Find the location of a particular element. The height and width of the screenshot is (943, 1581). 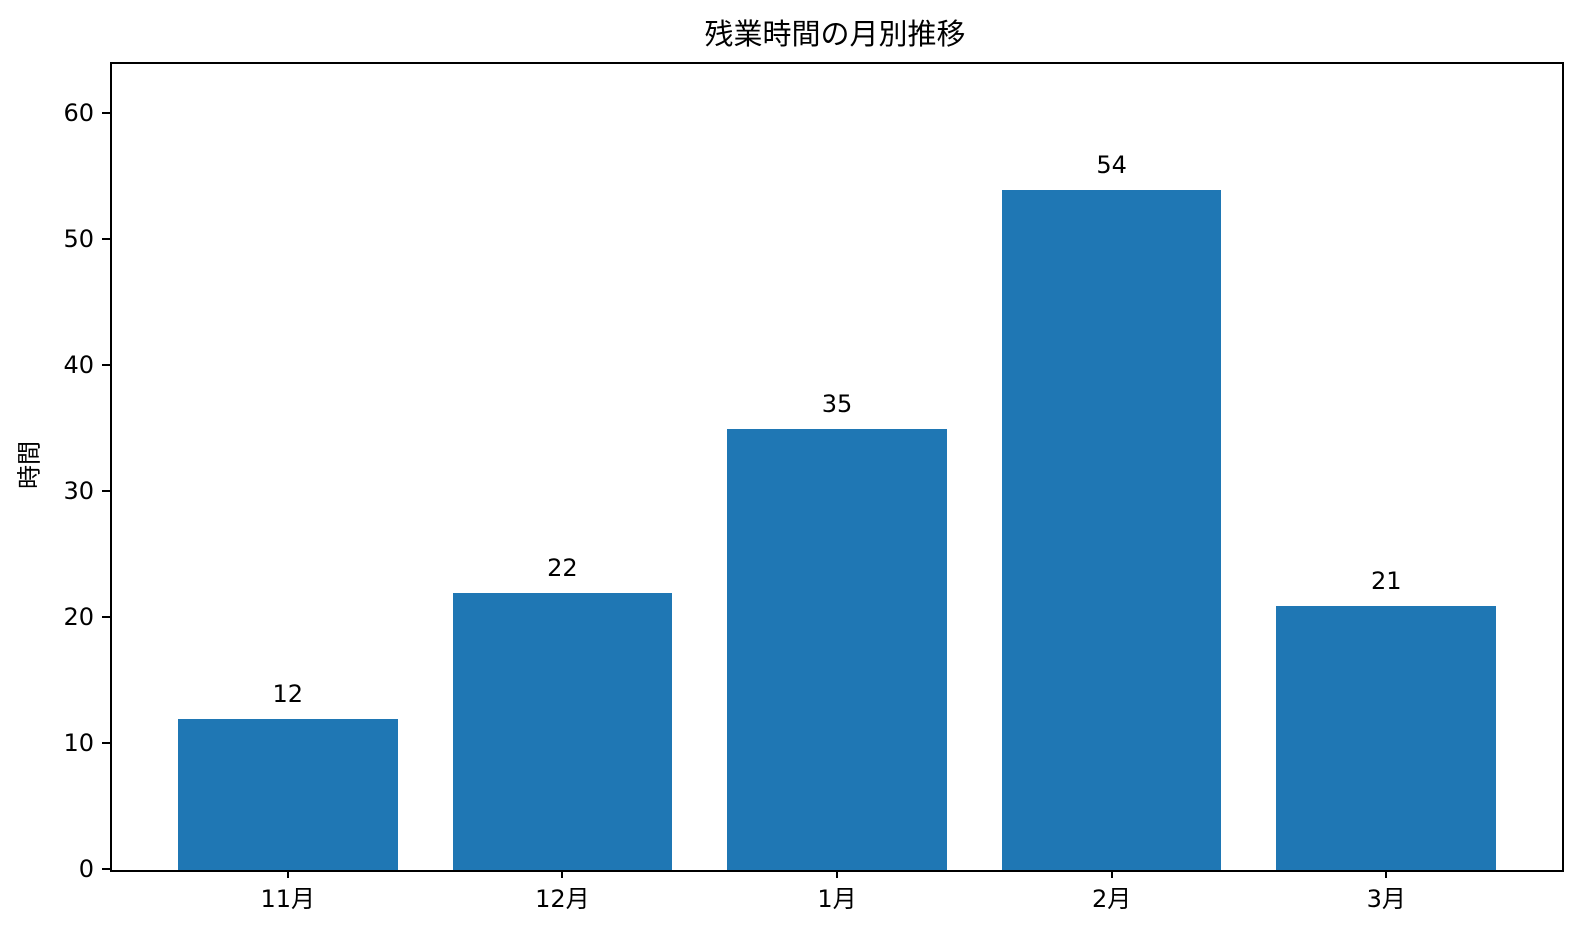

y-tick-label: 10 is located at coordinates (78, 743).